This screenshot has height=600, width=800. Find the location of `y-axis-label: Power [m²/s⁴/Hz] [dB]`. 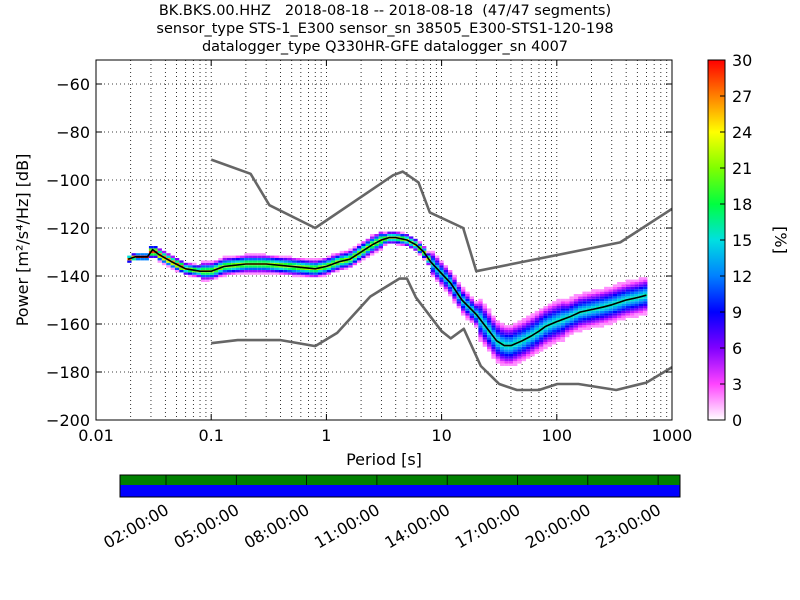

y-axis-label: Power [m²/s⁴/Hz] [dB] is located at coordinates (22, 240).